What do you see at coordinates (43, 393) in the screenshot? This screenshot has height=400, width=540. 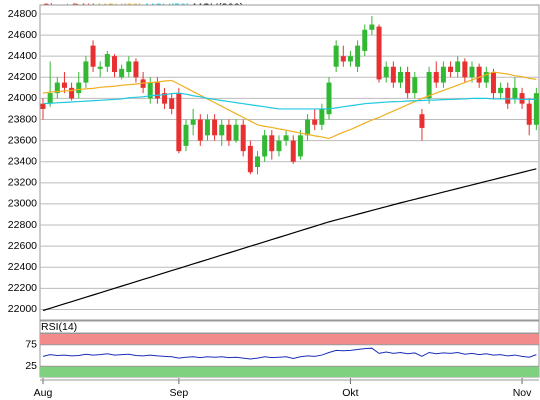 I see `x-tick-label: Aug` at bounding box center [43, 393].